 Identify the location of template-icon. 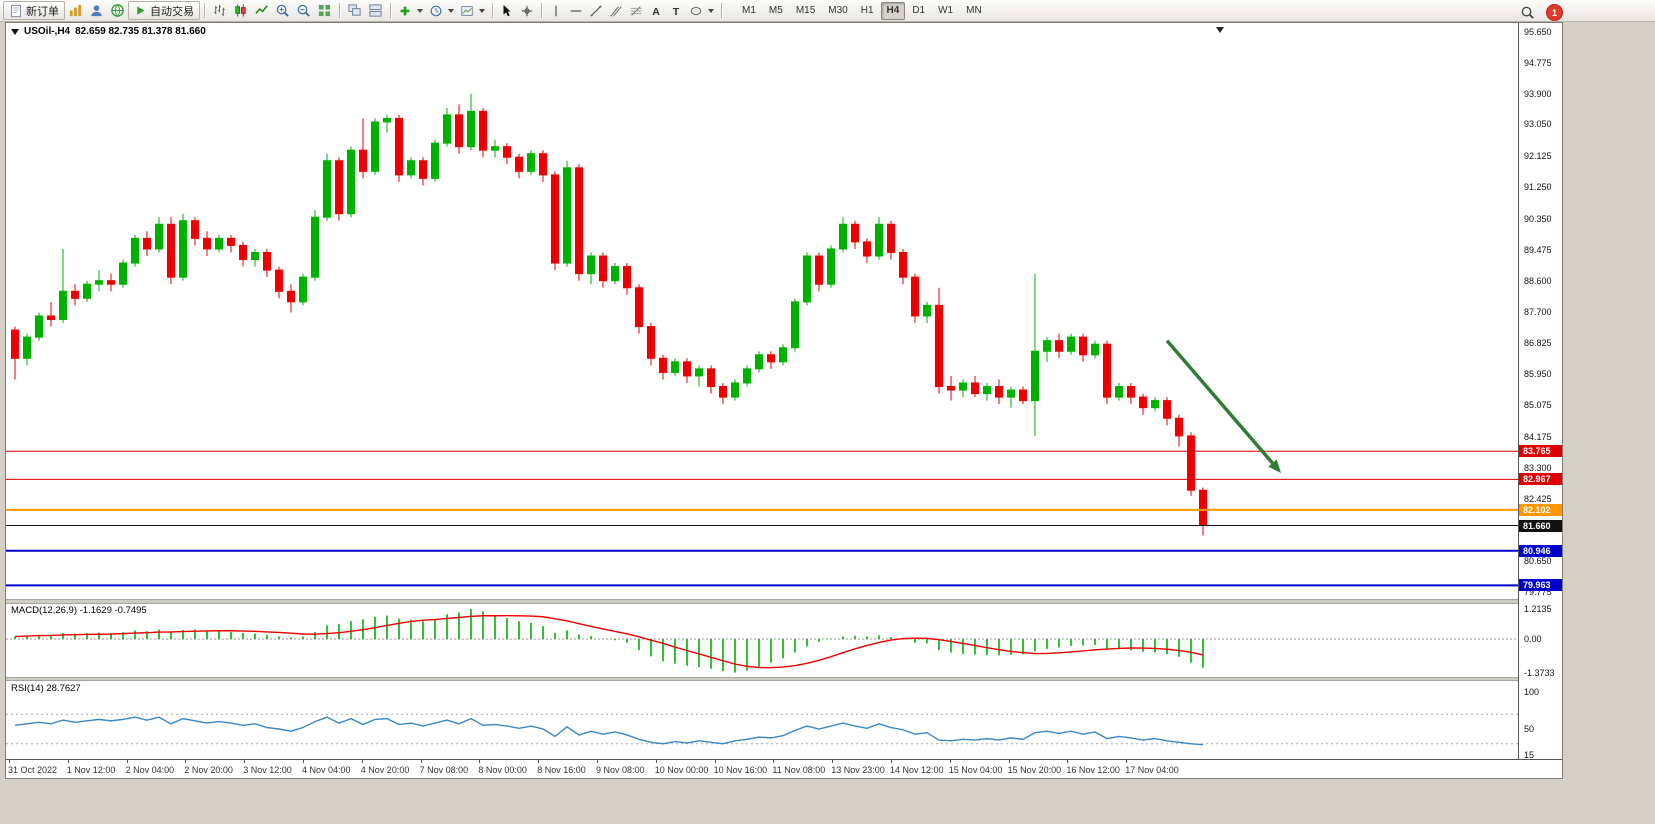
(467, 10).